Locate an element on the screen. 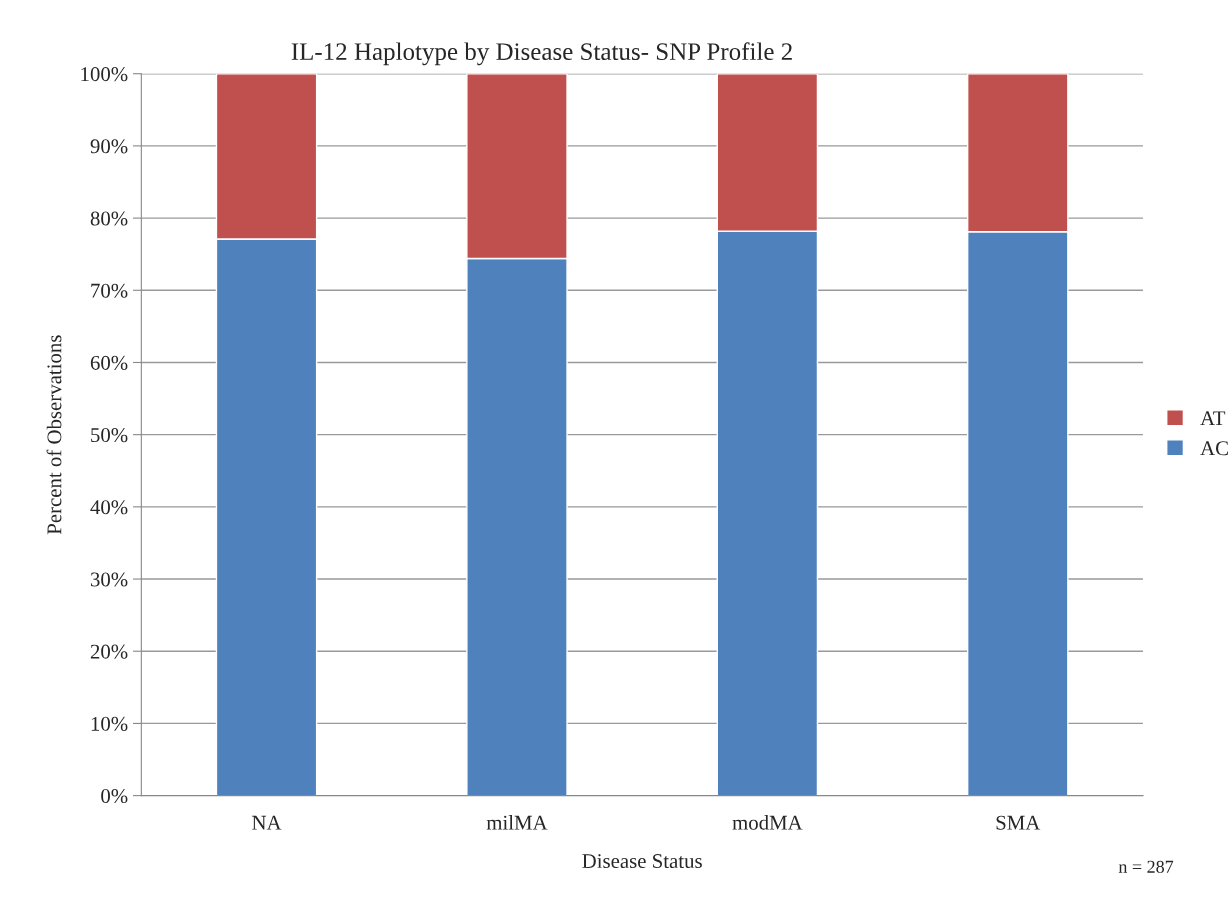 The height and width of the screenshot is (899, 1229). y-tick-label: 0% is located at coordinates (114, 796).